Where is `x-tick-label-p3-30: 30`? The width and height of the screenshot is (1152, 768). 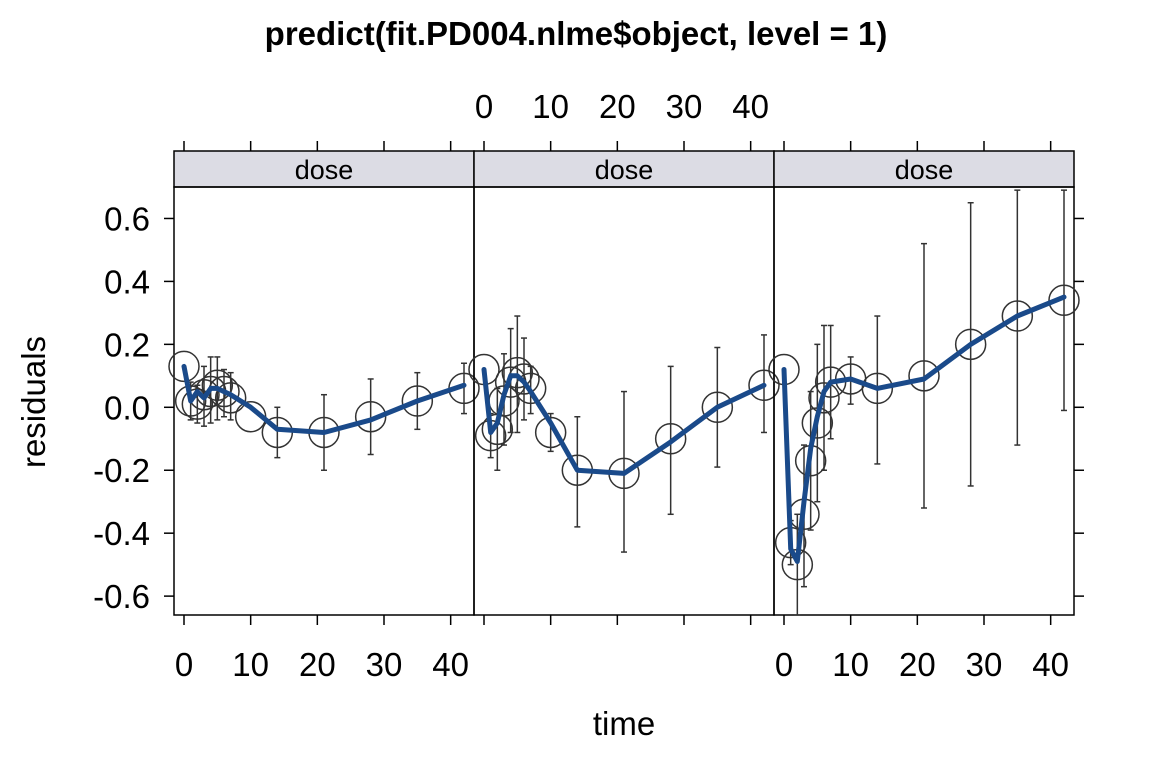 x-tick-label-p3-30: 30 is located at coordinates (984, 664).